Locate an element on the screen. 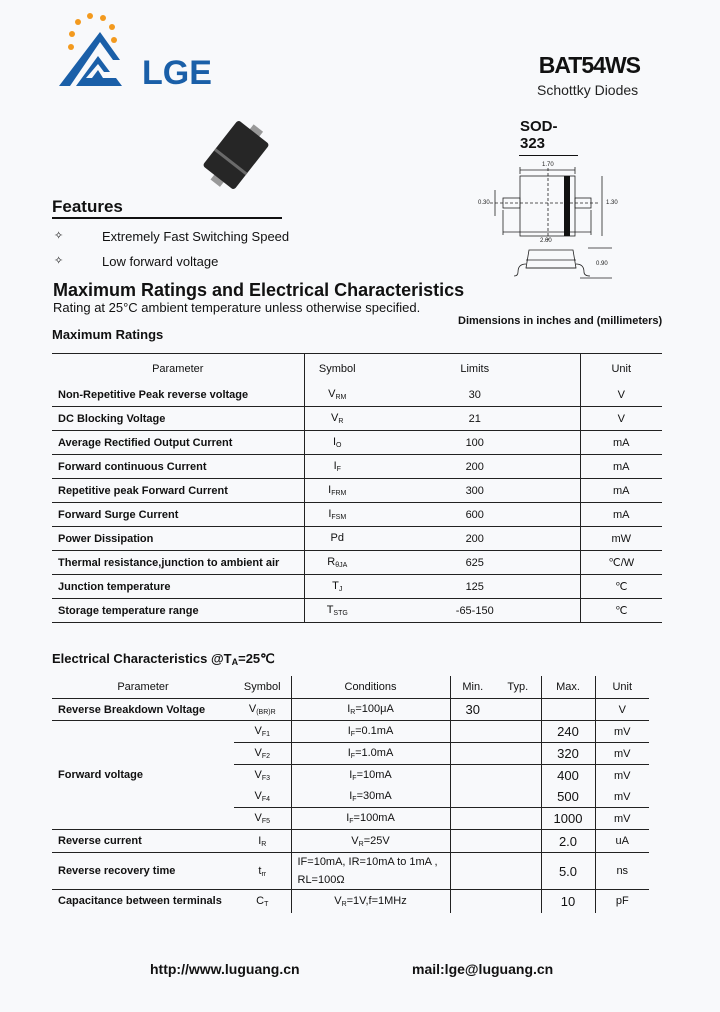 The image size is (720, 1012). feature-item: ✧ Extremely Fast Switching Speed is located at coordinates (170, 236).